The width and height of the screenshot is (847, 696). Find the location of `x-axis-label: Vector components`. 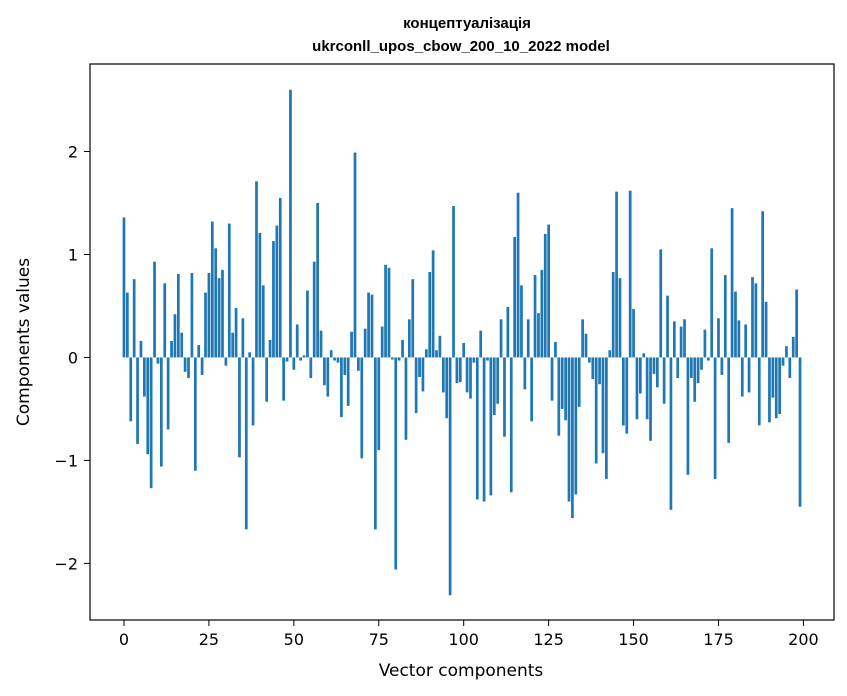

x-axis-label: Vector components is located at coordinates (461, 671).